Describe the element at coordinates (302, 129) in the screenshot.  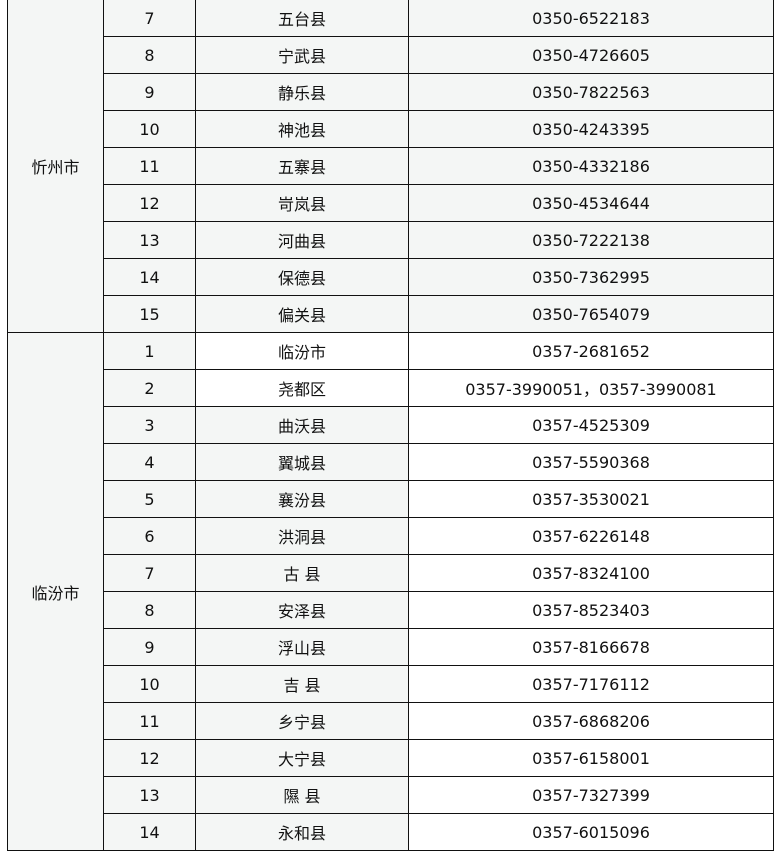
I see `county-cell: 神池县` at that location.